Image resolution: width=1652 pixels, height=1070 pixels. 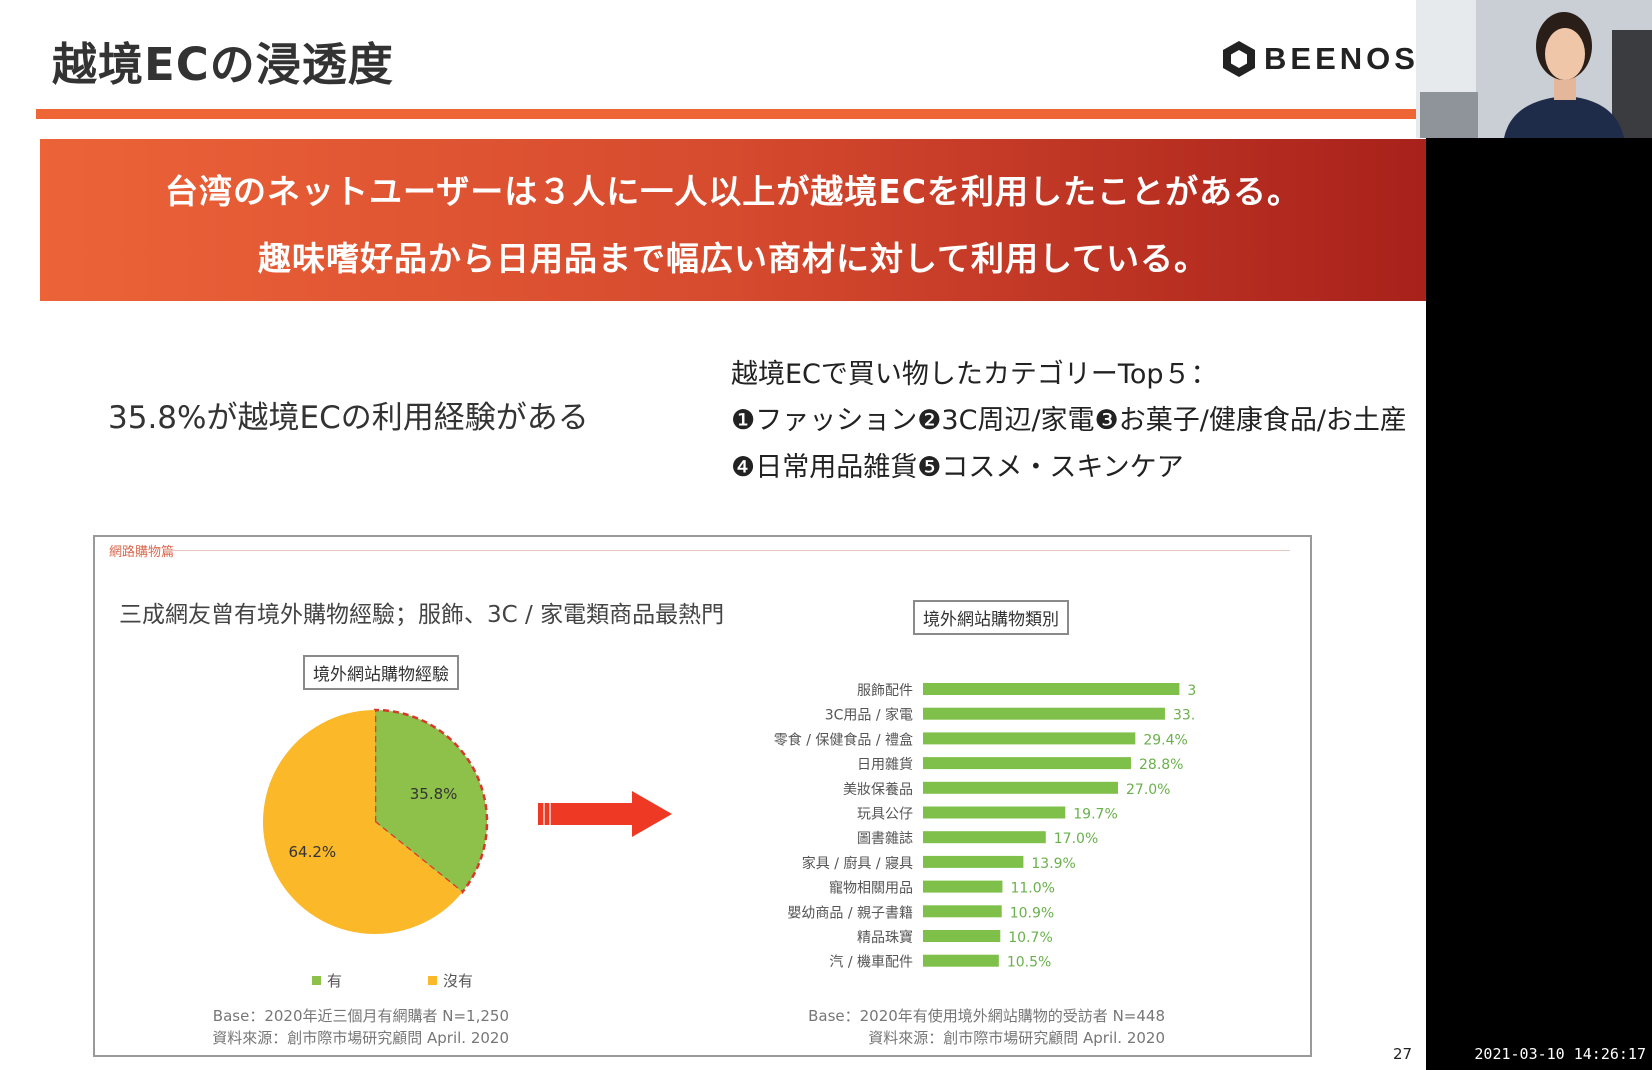 What do you see at coordinates (733, 258) in the screenshot?
I see `banner-line-2: 趣味嗜好品から日用品まで幅広い商材に対して利用している。` at bounding box center [733, 258].